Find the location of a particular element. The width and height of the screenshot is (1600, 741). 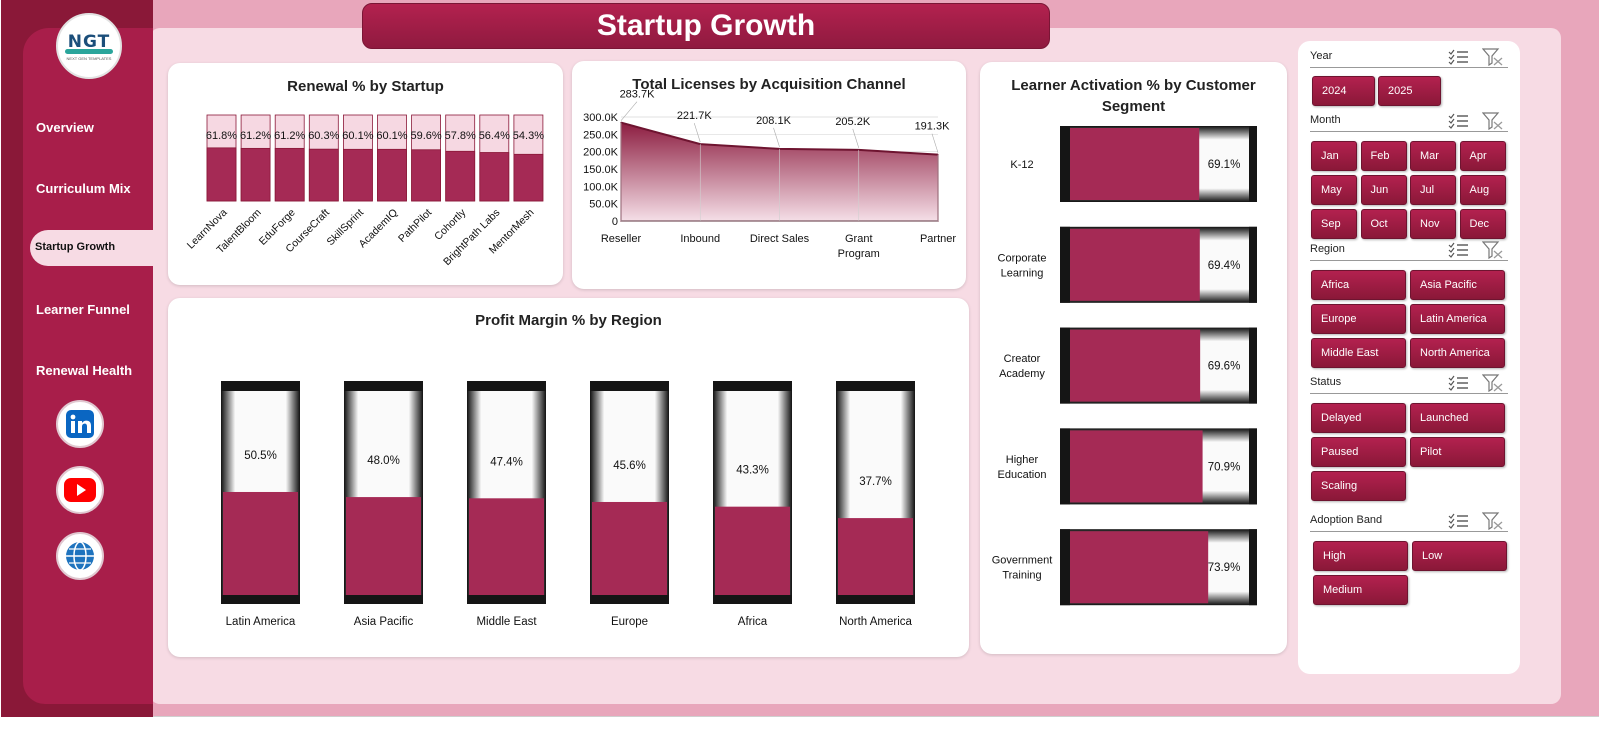

licenses-ytick-label: 200.0K is located at coordinates (601, 153).